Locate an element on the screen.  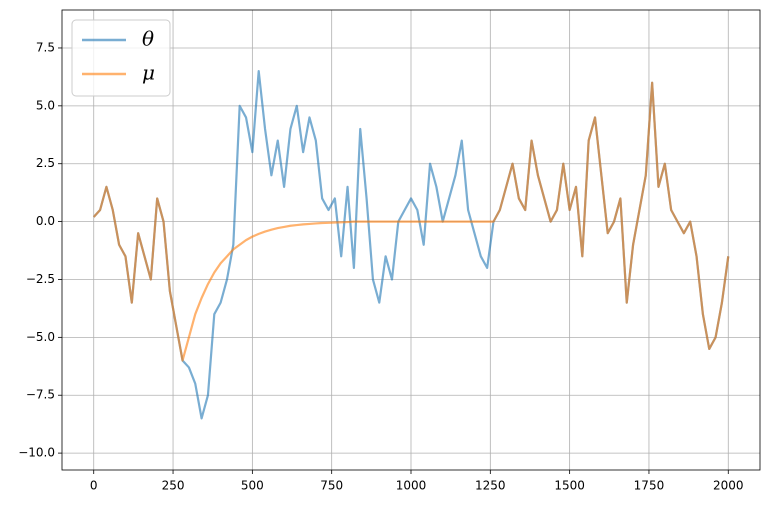
legend: θμ is located at coordinates (121, 58).